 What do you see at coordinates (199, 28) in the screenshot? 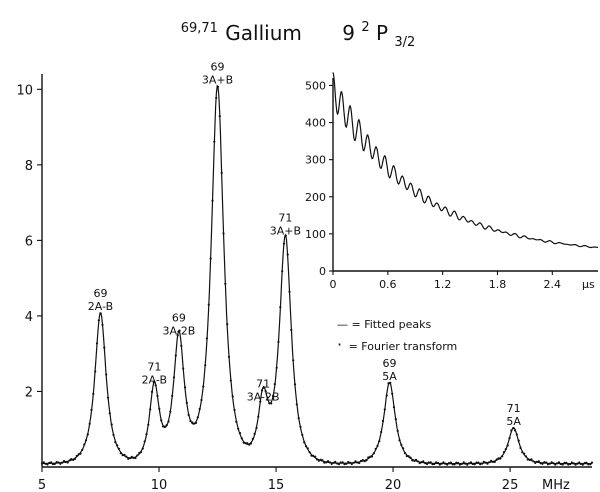
I see `title-isotopes: 69,71` at bounding box center [199, 28].